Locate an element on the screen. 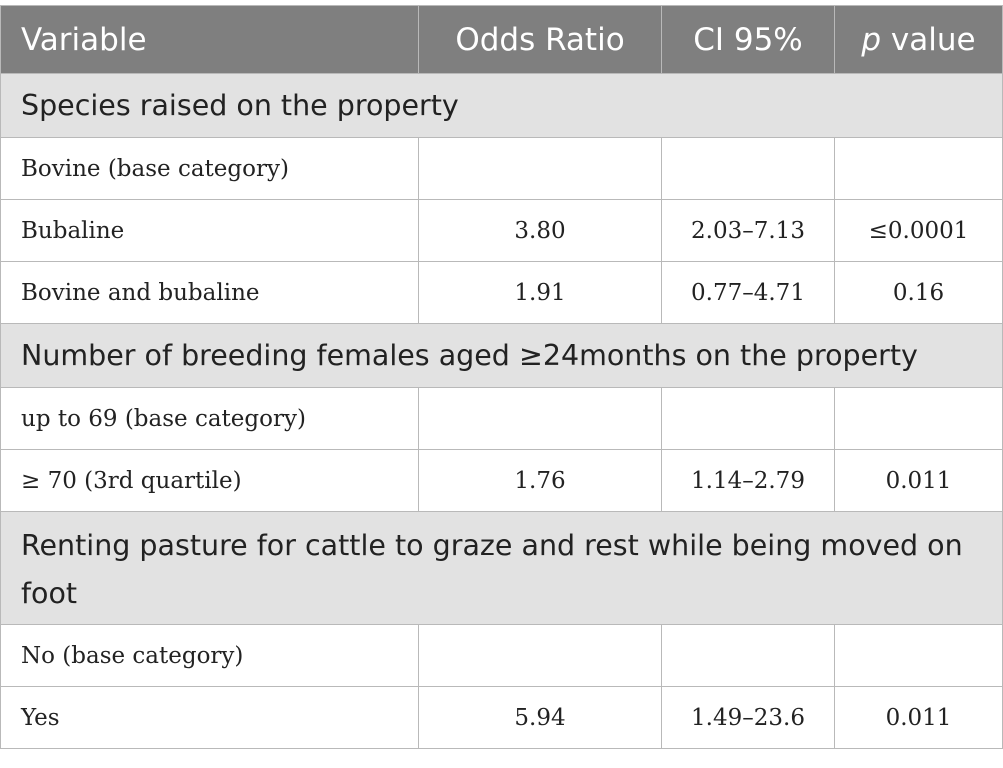 This screenshot has height=768, width=1003. cell-odds-ratio: 1.91 is located at coordinates (540, 292).